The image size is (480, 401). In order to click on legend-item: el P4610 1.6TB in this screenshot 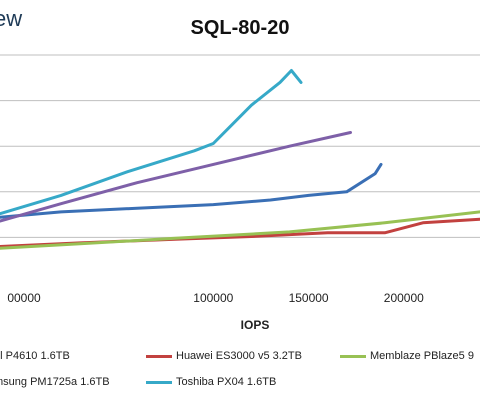, I will do `click(35, 356)`.